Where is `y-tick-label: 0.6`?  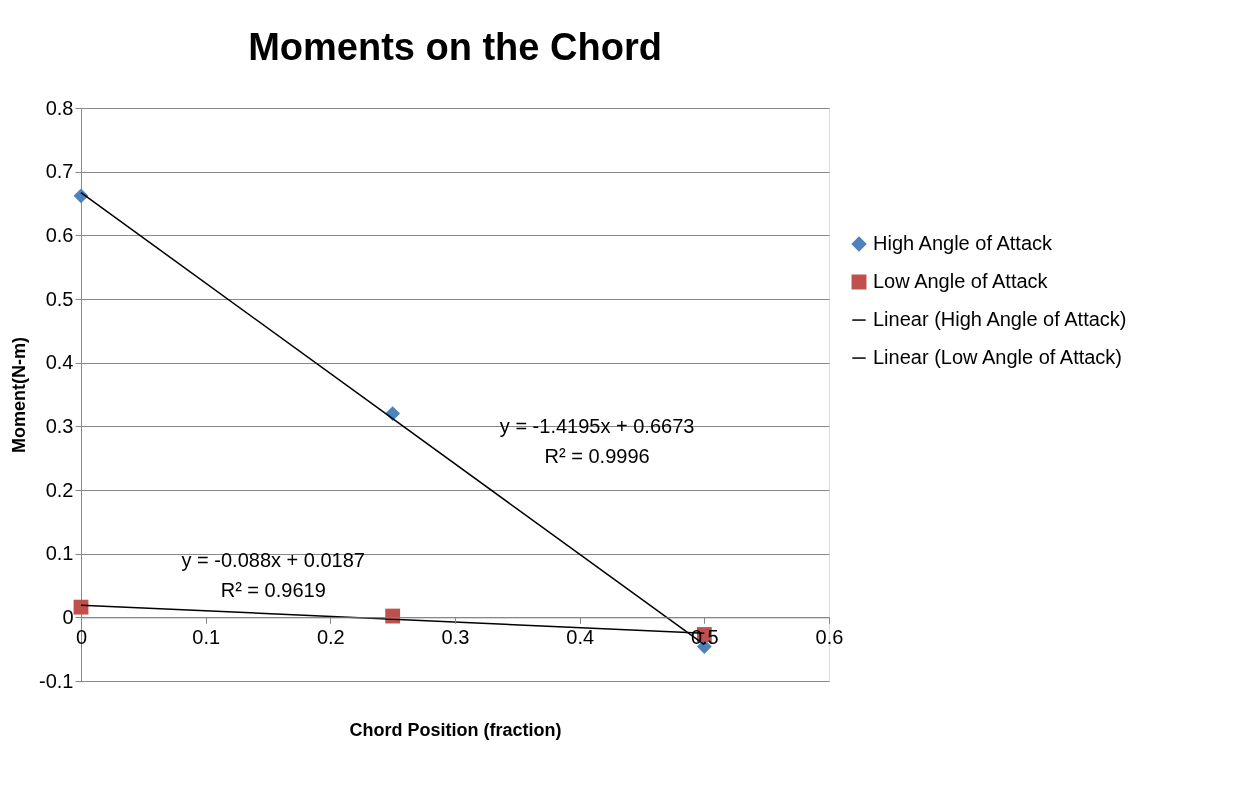
y-tick-label: 0.6 is located at coordinates (59, 234).